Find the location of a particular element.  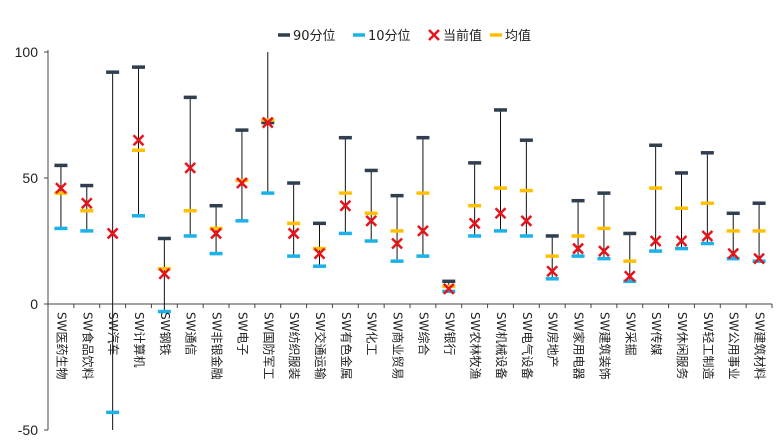

legend-item-p10: 10分位 is located at coordinates (382, 36).